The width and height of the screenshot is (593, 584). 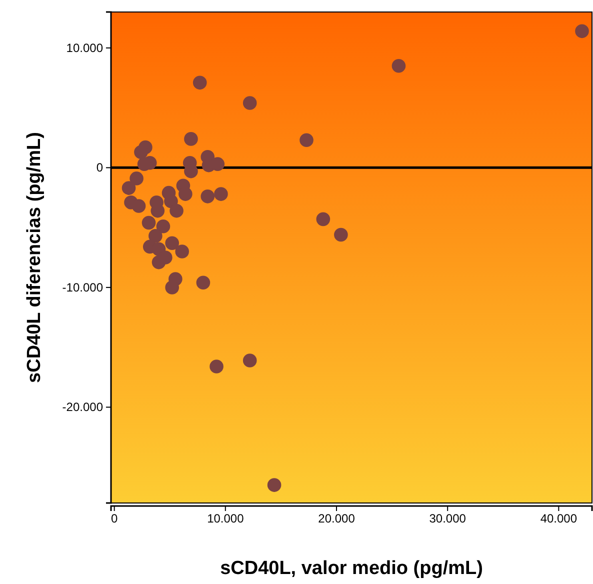 What do you see at coordinates (83, 287) in the screenshot?
I see `y-tick-label: -10.000` at bounding box center [83, 287].